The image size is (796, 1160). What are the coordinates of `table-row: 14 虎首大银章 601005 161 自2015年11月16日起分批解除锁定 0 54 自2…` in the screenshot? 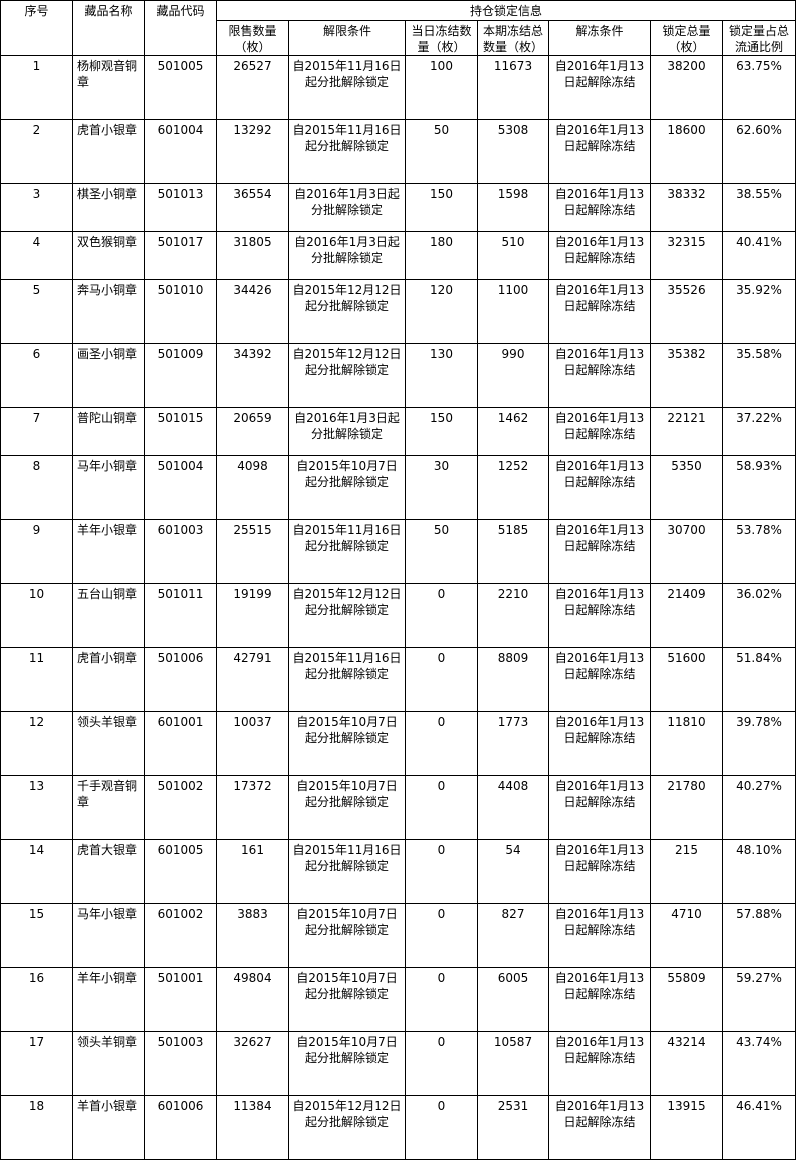 It's located at (398, 871).